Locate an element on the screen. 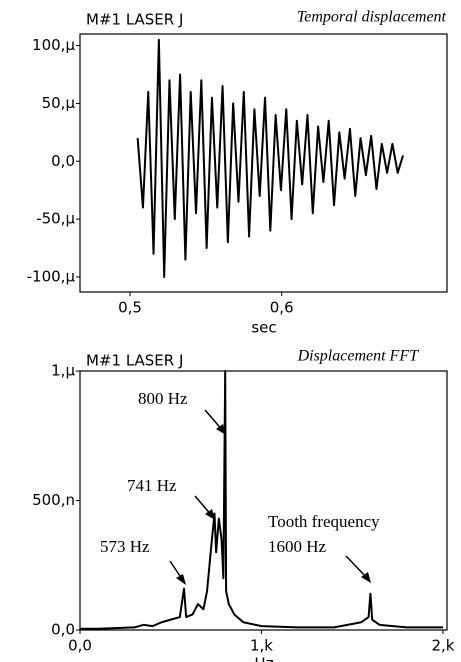 Image resolution: width=461 pixels, height=662 pixels. annotation: 573 Hz is located at coordinates (125, 546).